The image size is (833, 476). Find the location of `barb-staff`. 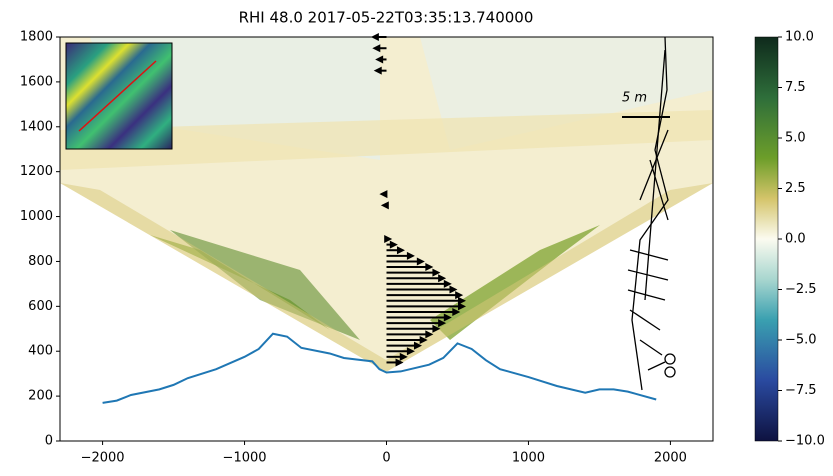

barb-staff is located at coordinates (650, 213).